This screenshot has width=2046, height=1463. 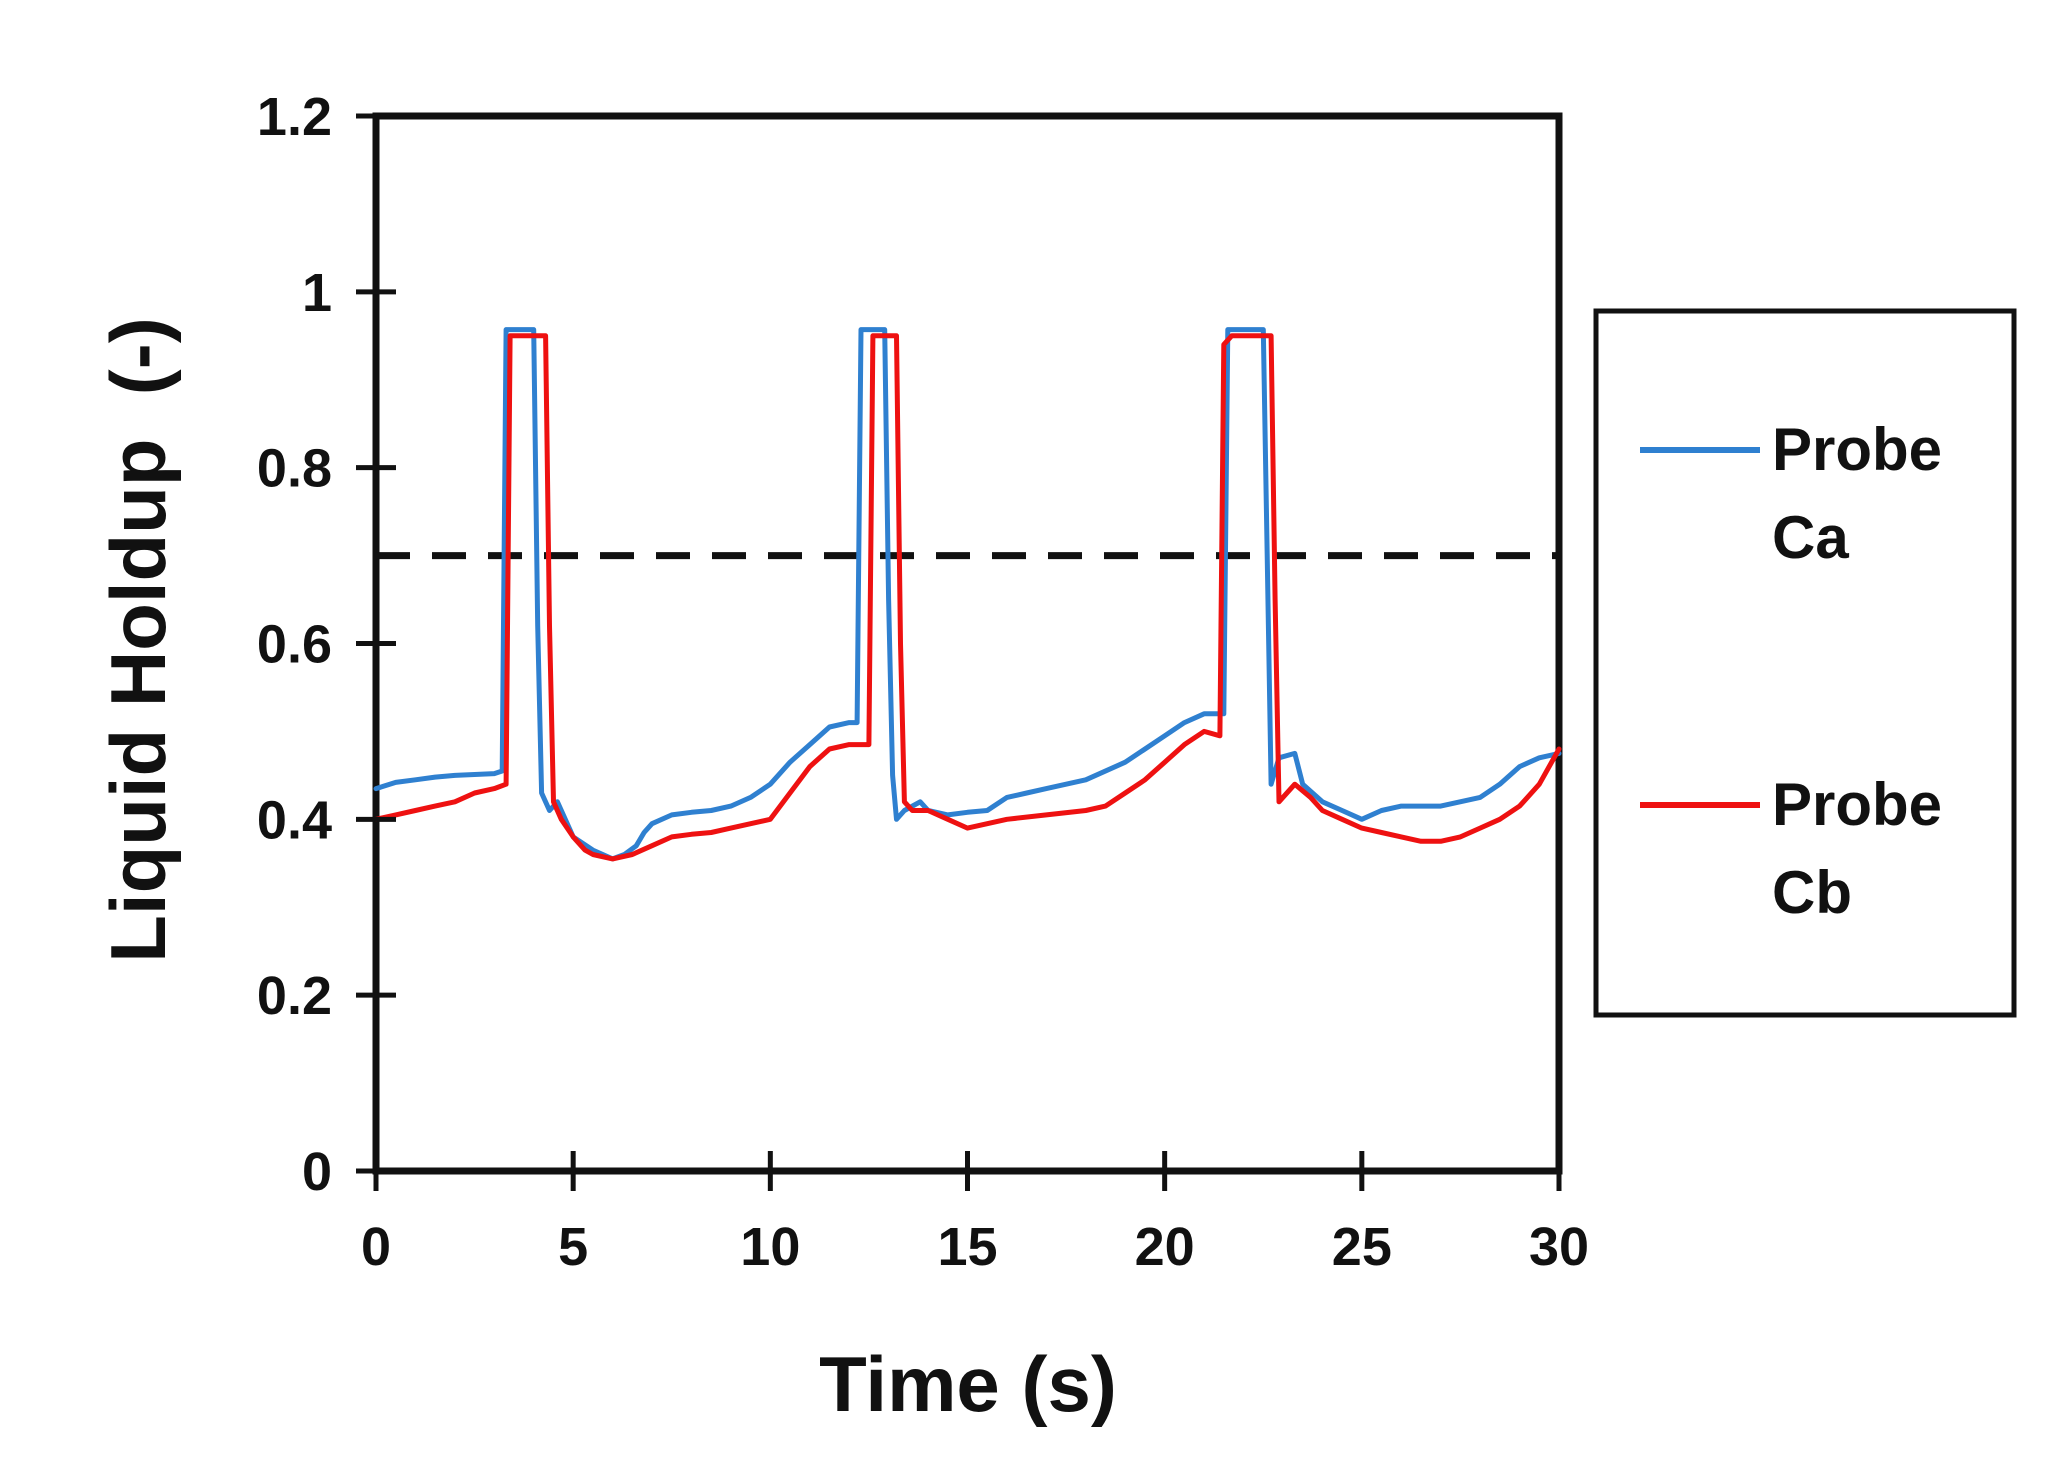 What do you see at coordinates (1857, 493) in the screenshot?
I see `legend-label-probe-ca: Probe Ca` at bounding box center [1857, 493].